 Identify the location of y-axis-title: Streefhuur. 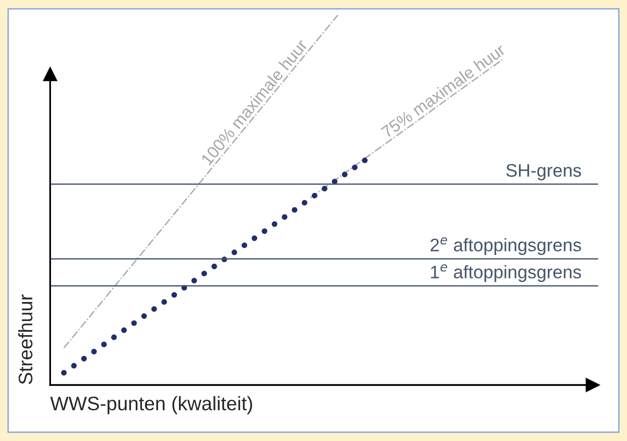
(25, 339).